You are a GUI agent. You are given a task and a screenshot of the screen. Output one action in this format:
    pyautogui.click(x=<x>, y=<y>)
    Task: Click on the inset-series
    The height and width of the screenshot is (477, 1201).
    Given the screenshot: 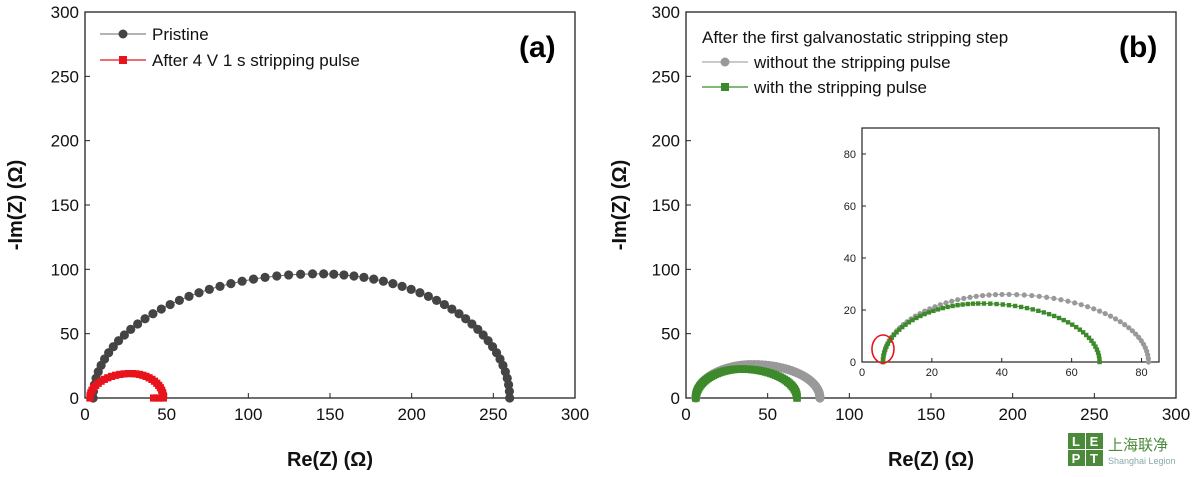 What is the action you would take?
    pyautogui.click(x=1016, y=328)
    